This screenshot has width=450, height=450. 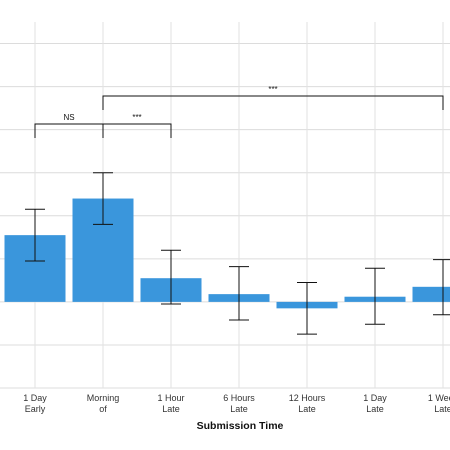 I want to click on bar, so click(x=431, y=294).